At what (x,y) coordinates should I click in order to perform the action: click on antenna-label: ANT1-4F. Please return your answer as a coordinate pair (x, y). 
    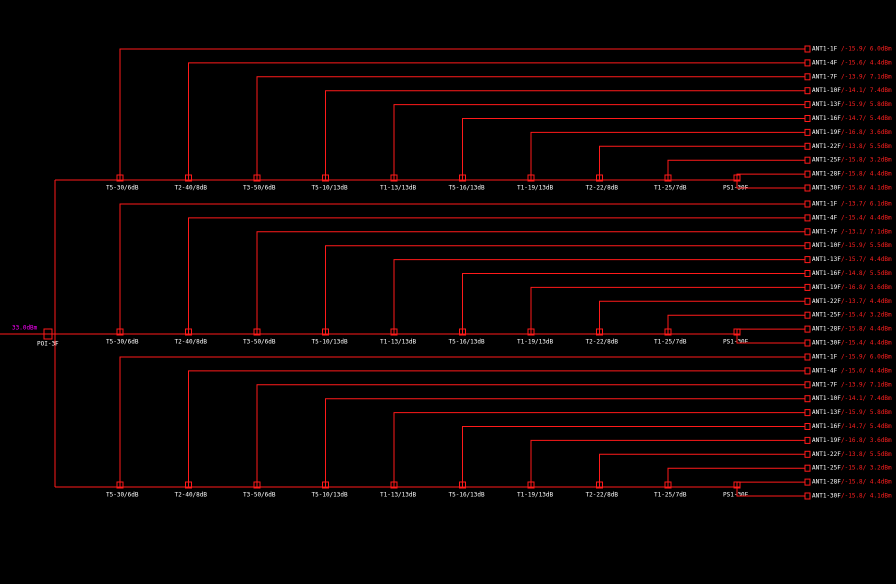
    Looking at the image, I should click on (825, 62).